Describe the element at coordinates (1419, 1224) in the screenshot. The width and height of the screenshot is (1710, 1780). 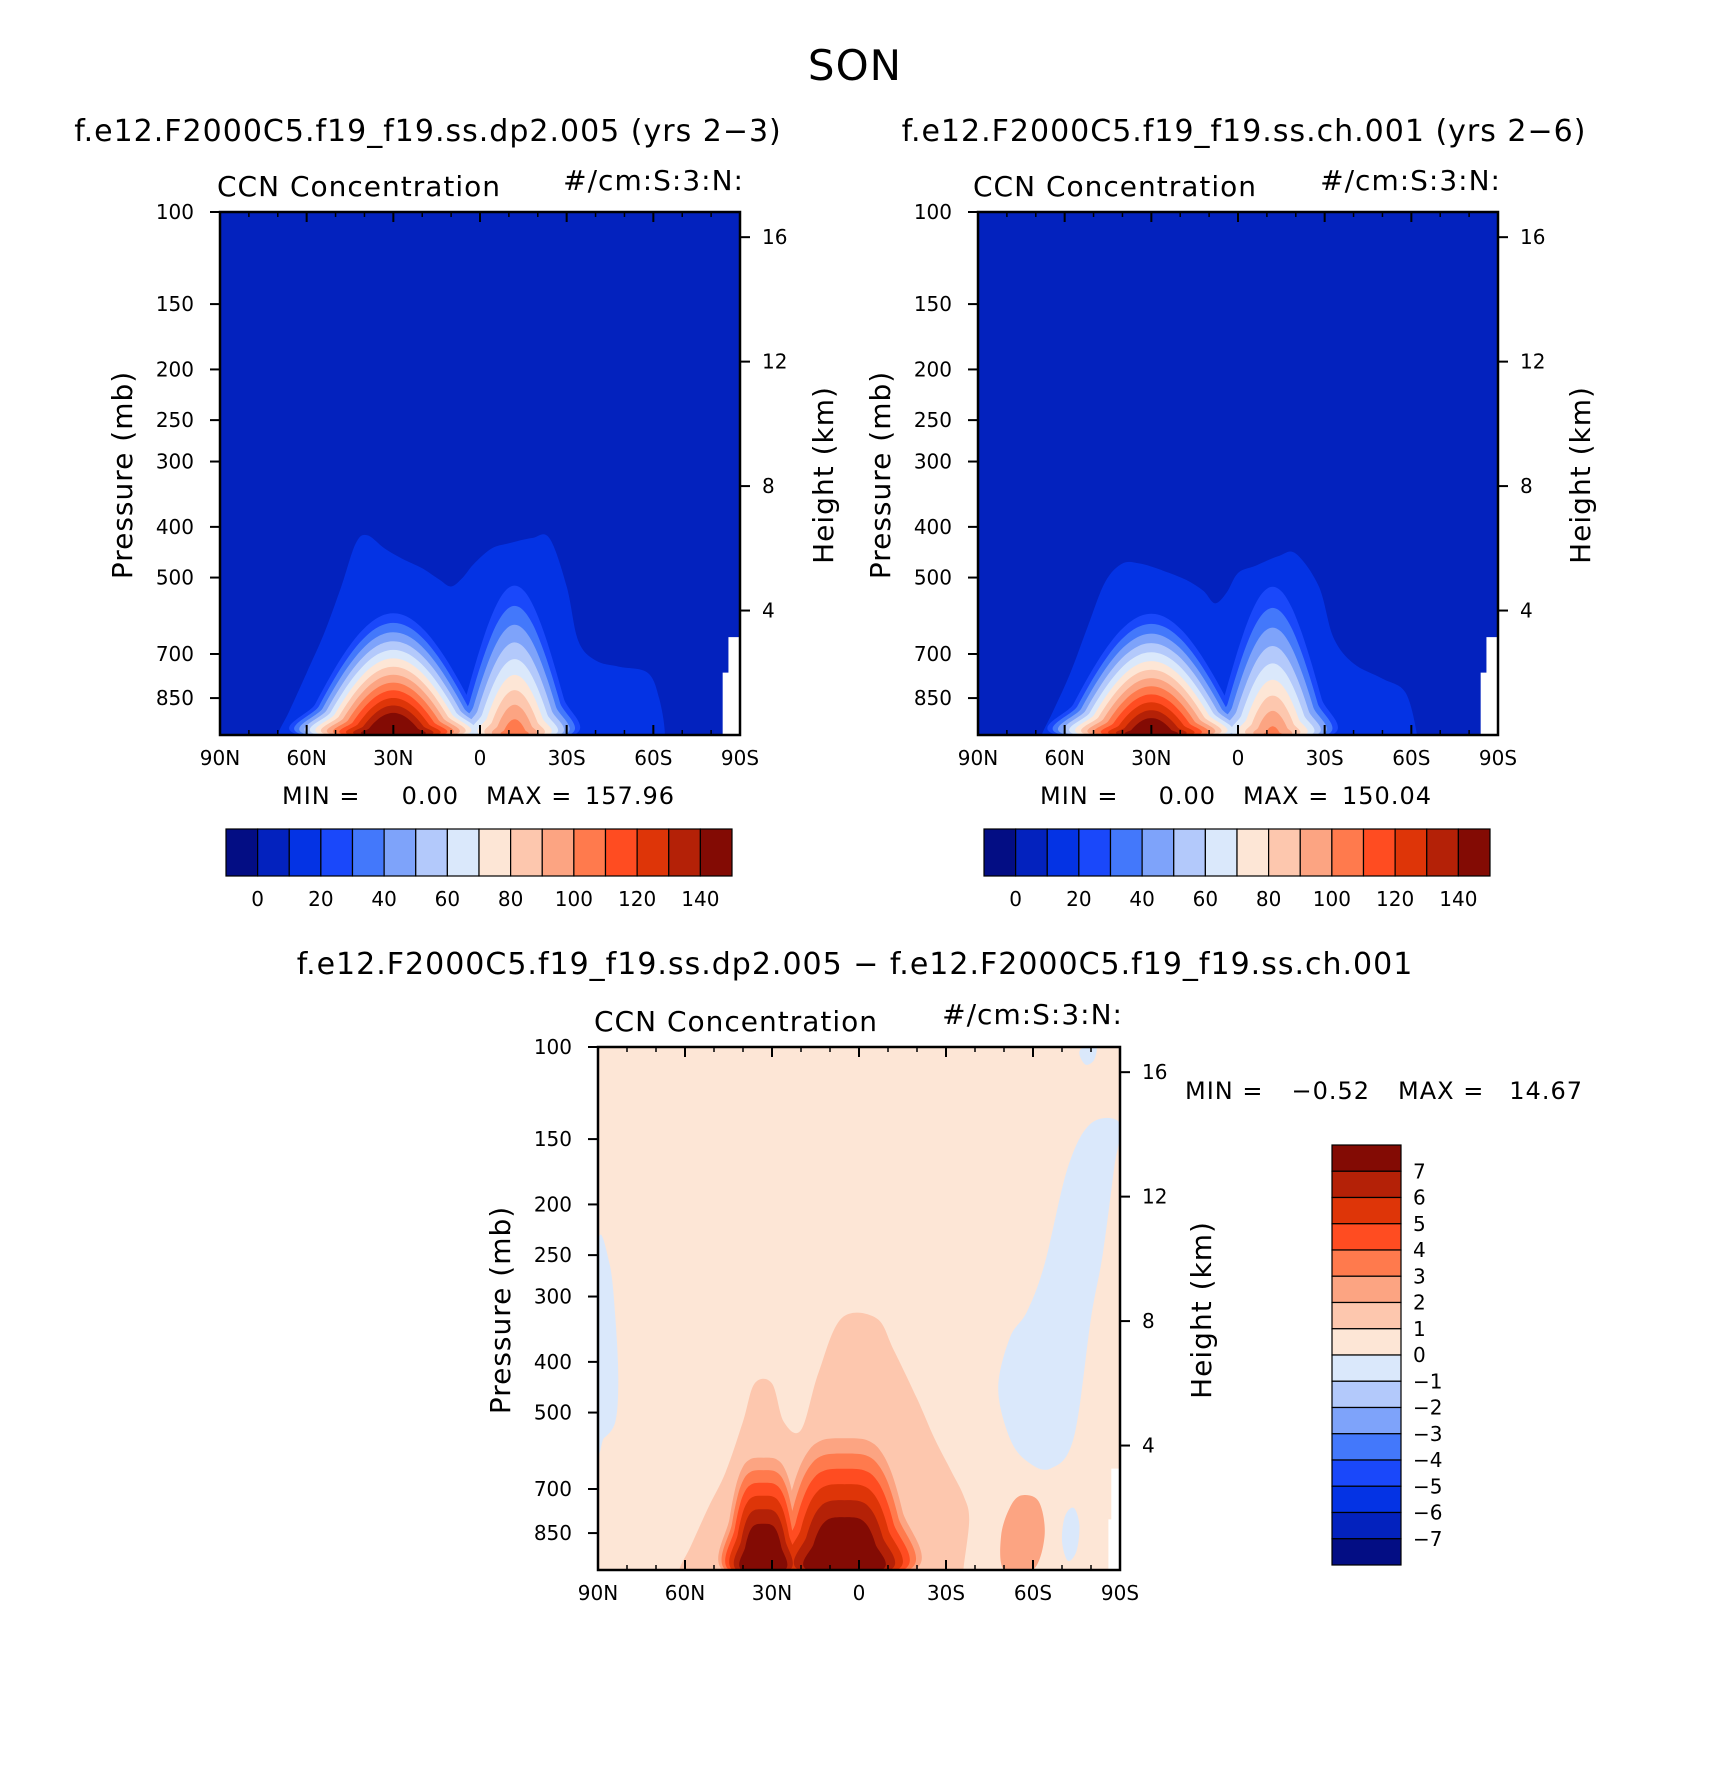
I see `colorbar-label: 5` at that location.